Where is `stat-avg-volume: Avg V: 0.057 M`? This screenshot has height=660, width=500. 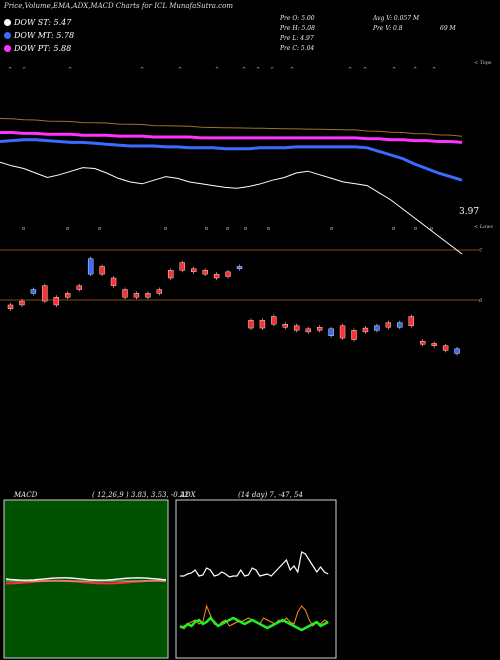
stat-avg-volume: Avg V: 0.057 M is located at coordinates (396, 18).